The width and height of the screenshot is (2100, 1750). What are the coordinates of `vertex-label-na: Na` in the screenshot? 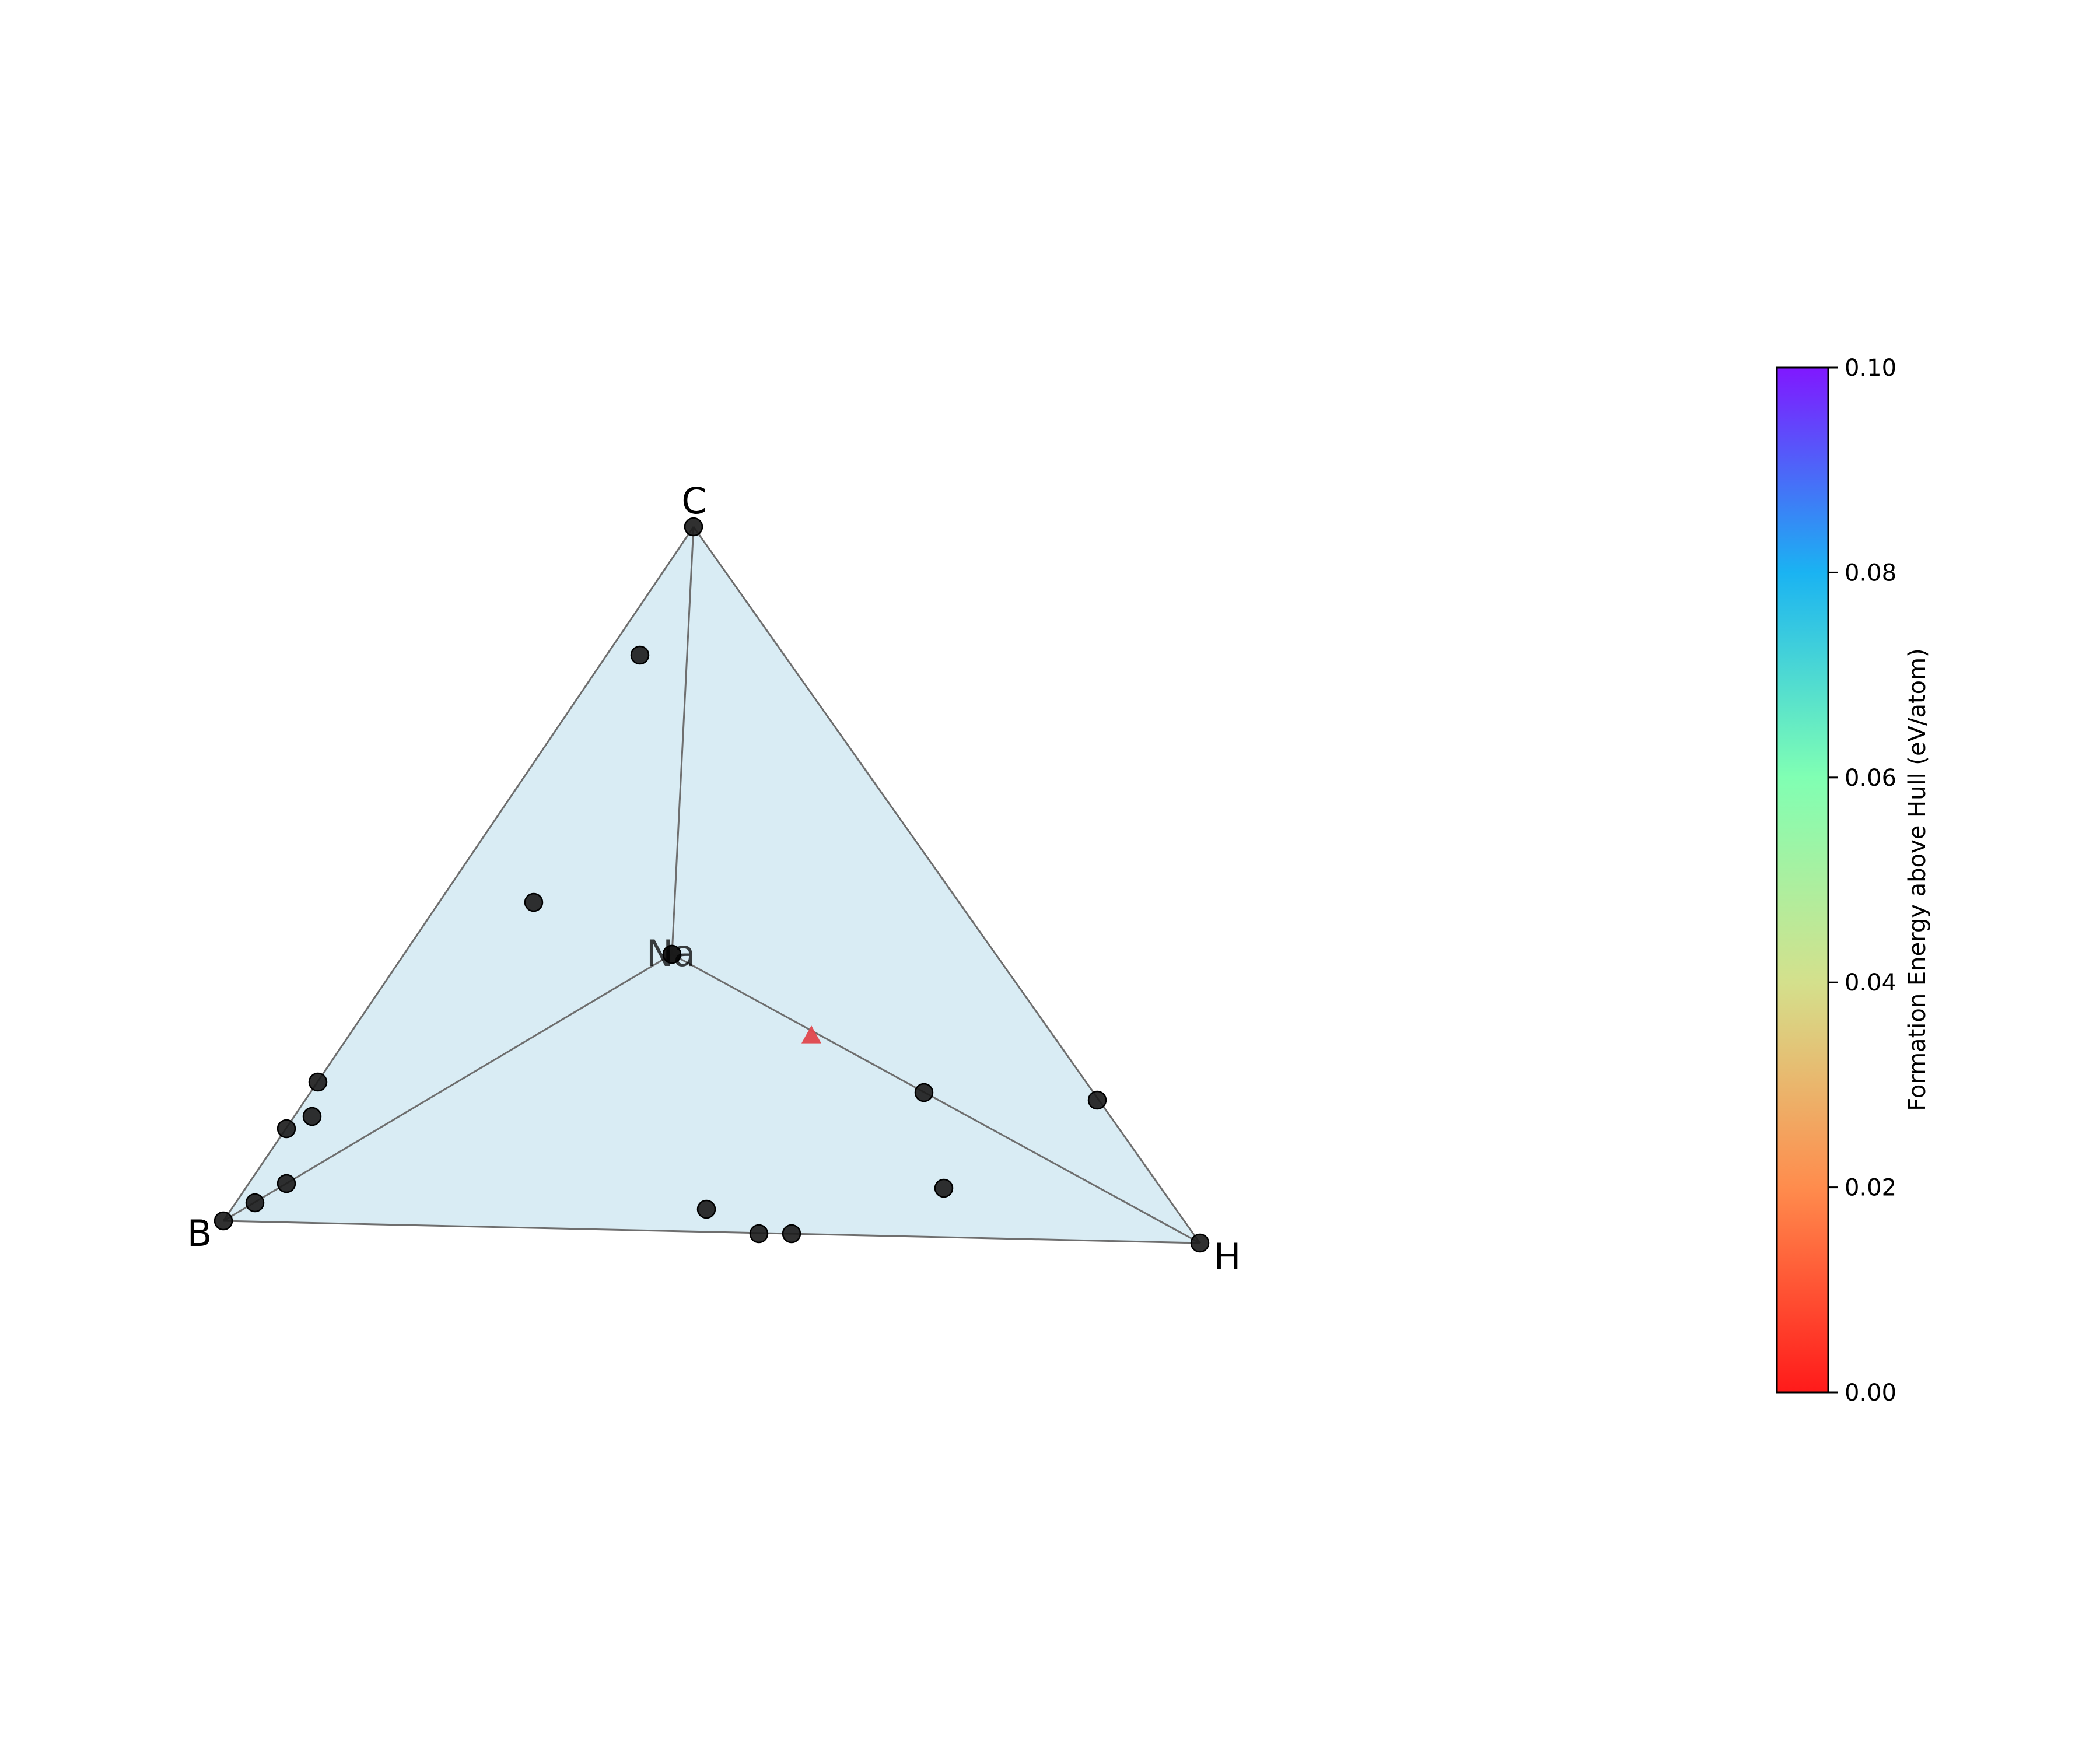 It's located at (670, 953).